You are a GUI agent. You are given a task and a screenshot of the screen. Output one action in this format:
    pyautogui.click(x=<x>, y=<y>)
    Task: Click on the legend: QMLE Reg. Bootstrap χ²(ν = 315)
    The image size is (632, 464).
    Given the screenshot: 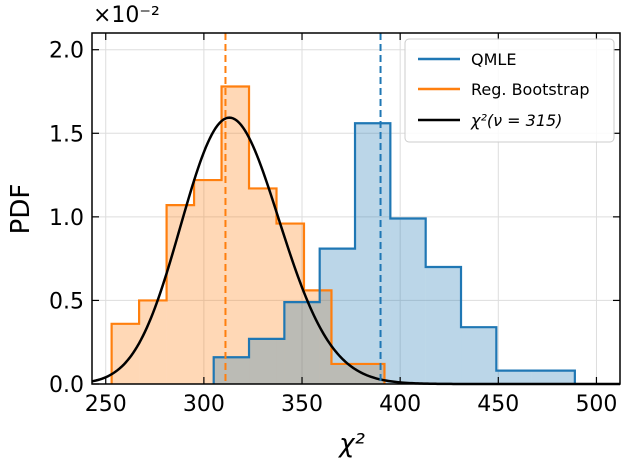 What is the action you would take?
    pyautogui.click(x=509, y=90)
    